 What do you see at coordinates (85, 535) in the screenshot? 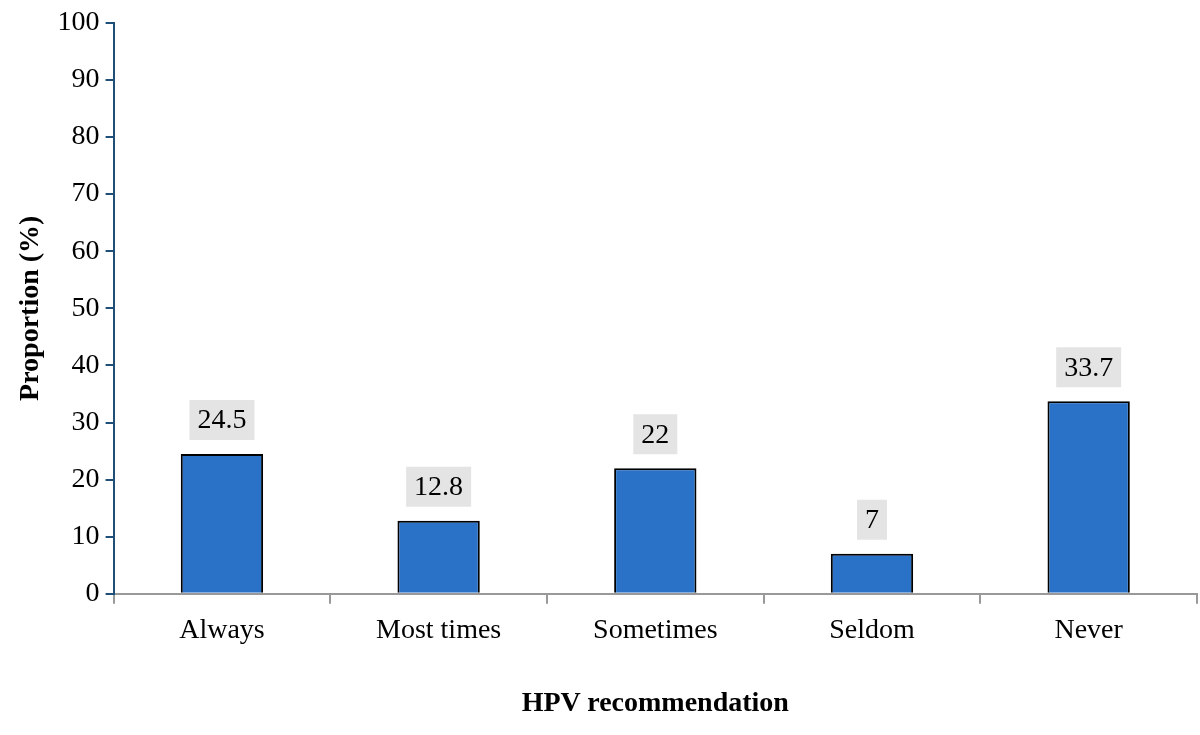
I see `y-tick-label: 10` at bounding box center [85, 535].